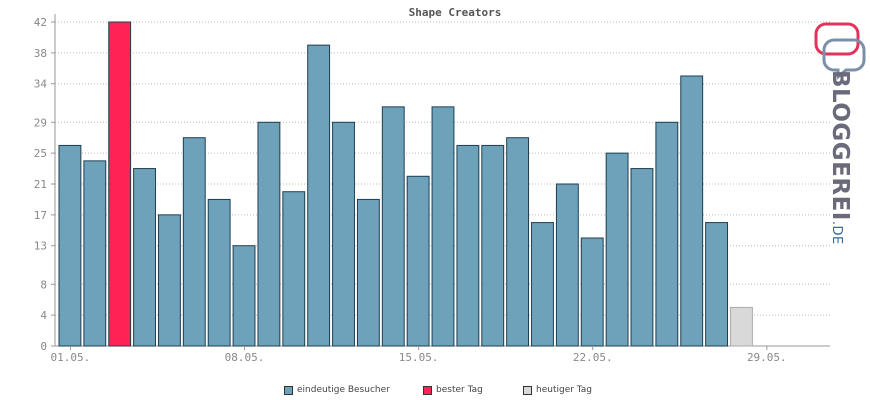 The image size is (870, 400). I want to click on y-tick-label: 13, so click(40, 246).